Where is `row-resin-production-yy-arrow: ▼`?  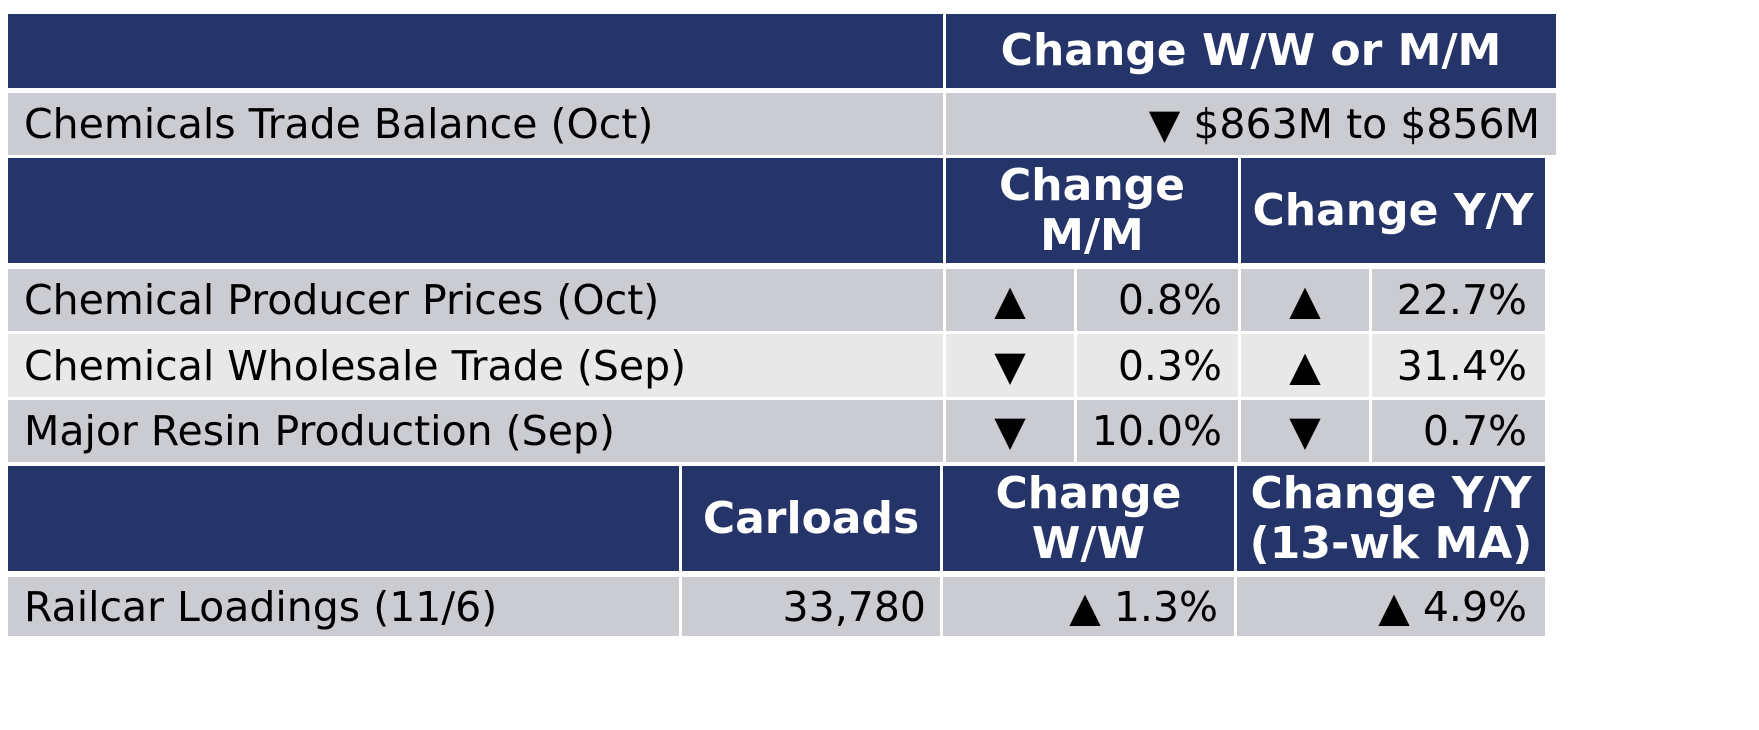
row-resin-production-yy-arrow: ▼ is located at coordinates (1305, 431).